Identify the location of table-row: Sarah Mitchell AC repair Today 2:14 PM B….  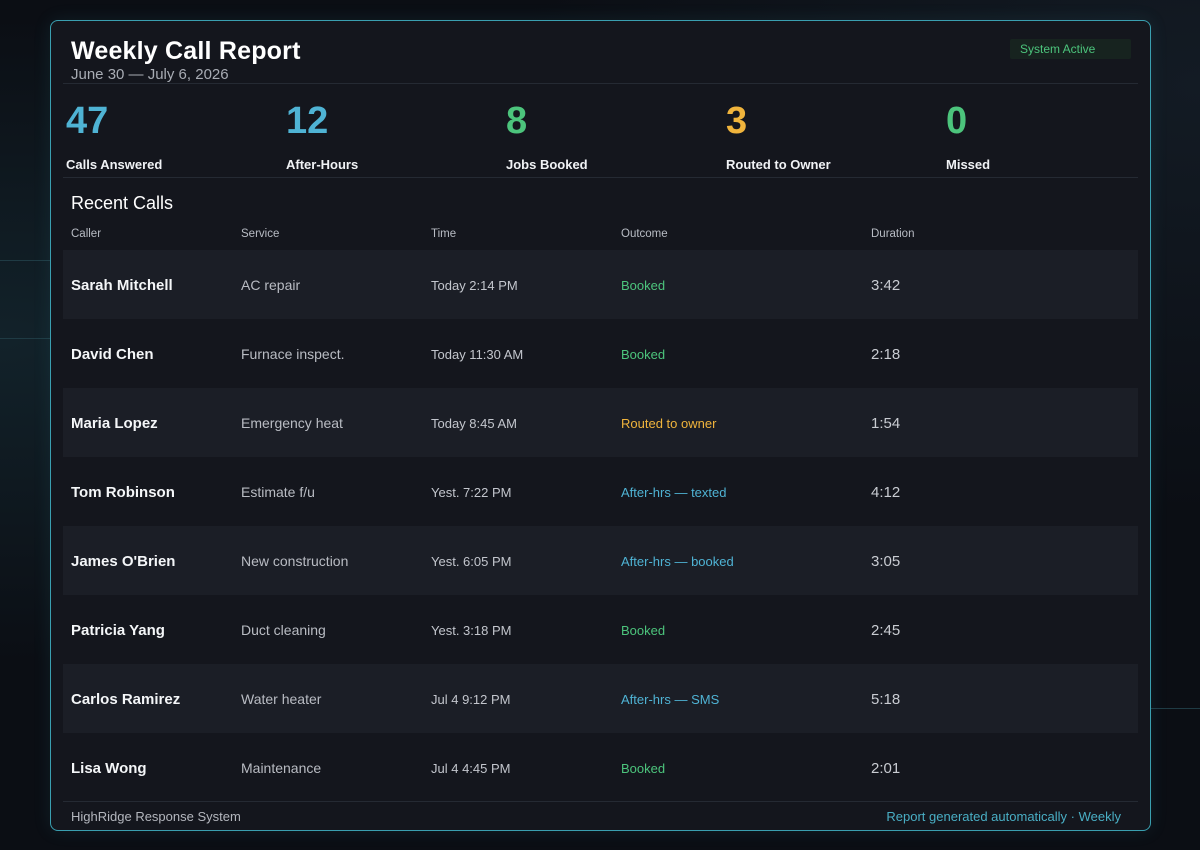
(600, 284).